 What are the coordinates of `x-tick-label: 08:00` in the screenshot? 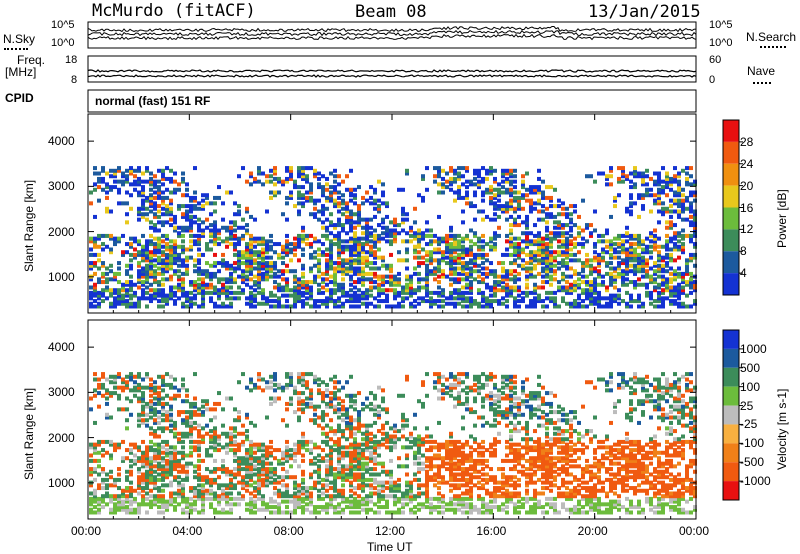 It's located at (288, 531).